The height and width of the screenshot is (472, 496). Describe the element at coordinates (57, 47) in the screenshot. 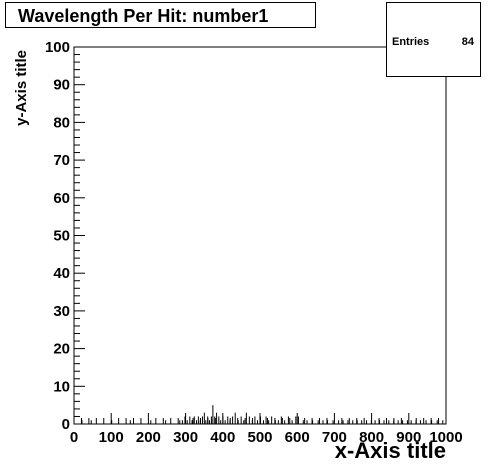

I see `y-tick-label: 100` at that location.